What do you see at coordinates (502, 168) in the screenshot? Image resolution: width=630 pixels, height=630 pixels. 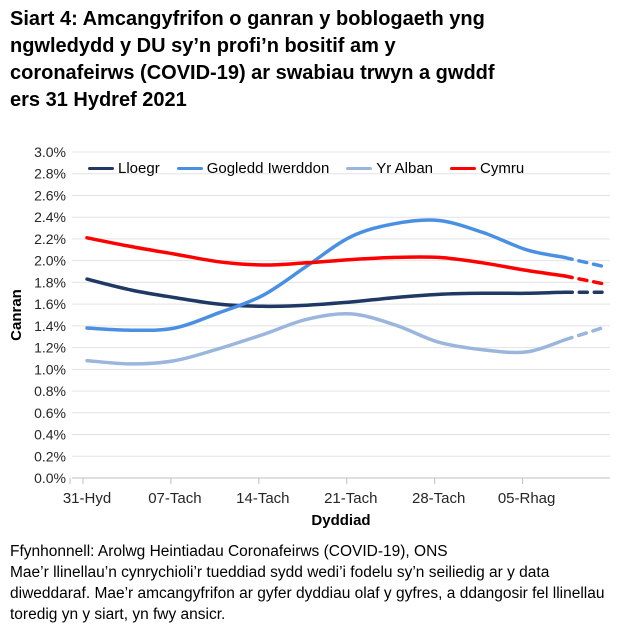 I see `legend-label: Cymru` at bounding box center [502, 168].